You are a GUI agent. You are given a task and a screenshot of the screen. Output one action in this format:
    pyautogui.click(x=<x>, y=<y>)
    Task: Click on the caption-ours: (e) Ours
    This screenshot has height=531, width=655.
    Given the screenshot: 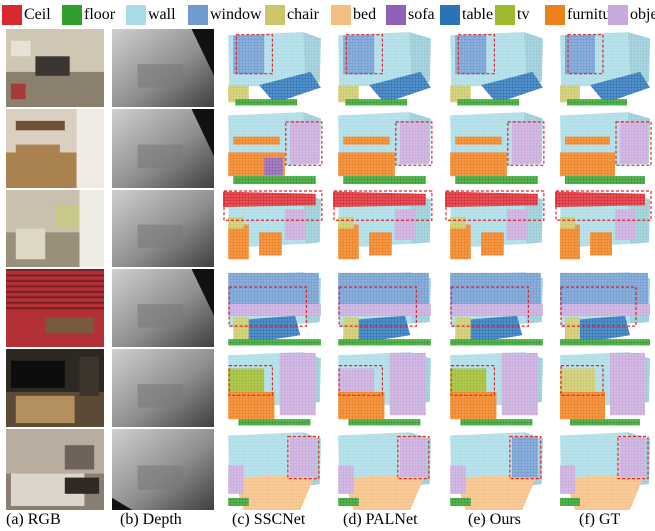 What is the action you would take?
    pyautogui.click(x=494, y=519)
    